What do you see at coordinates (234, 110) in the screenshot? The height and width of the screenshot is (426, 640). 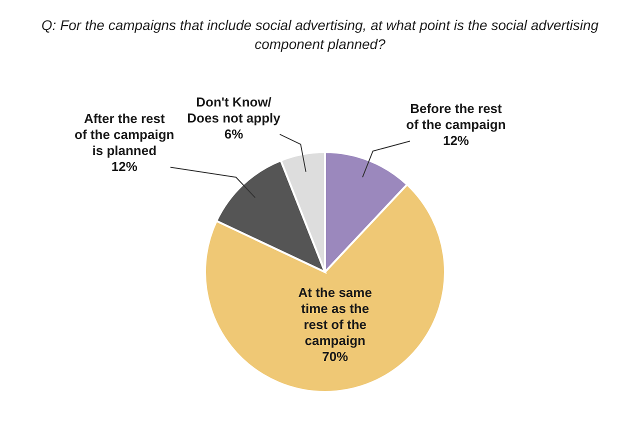 I see `slice-label: Don't Know/ Does not apply` at bounding box center [234, 110].